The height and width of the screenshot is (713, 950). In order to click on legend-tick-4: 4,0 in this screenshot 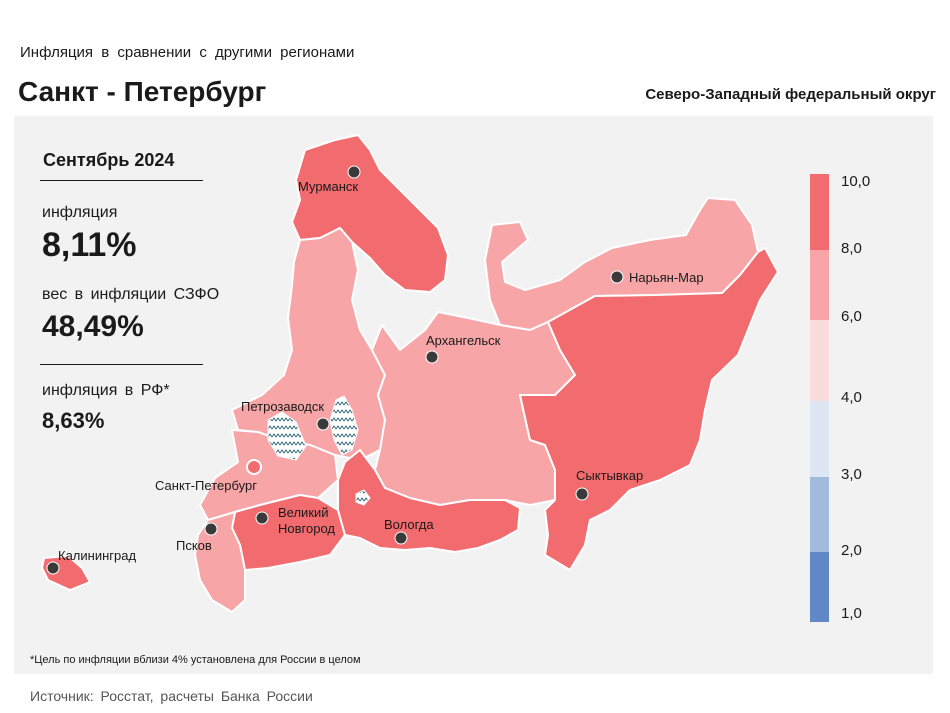, I will do `click(851, 397)`.